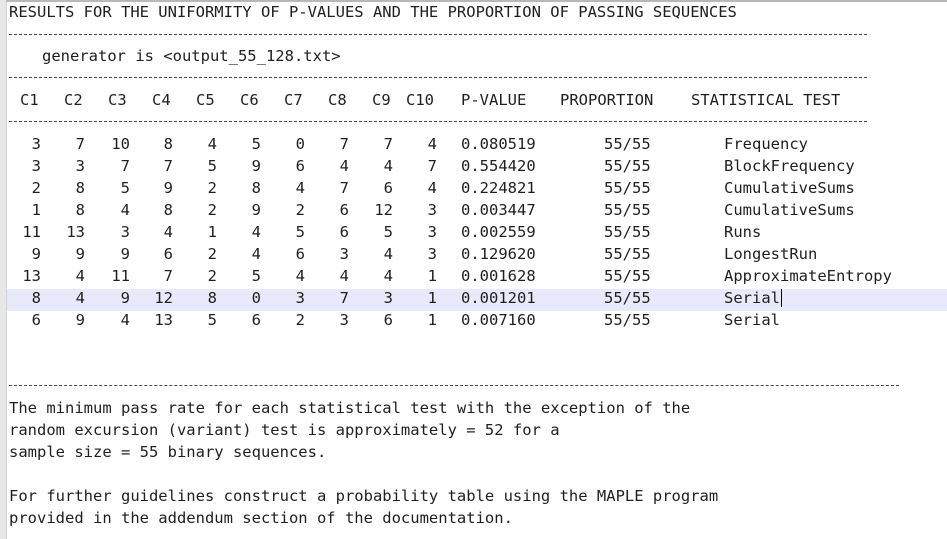 This screenshot has height=539, width=947. I want to click on count-cell: 11, so click(31, 232).